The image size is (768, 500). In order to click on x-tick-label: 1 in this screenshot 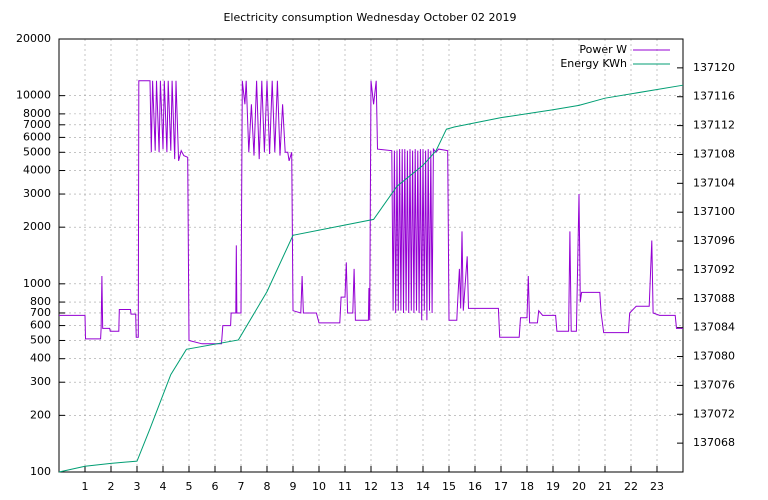, I will do `click(85, 486)`.